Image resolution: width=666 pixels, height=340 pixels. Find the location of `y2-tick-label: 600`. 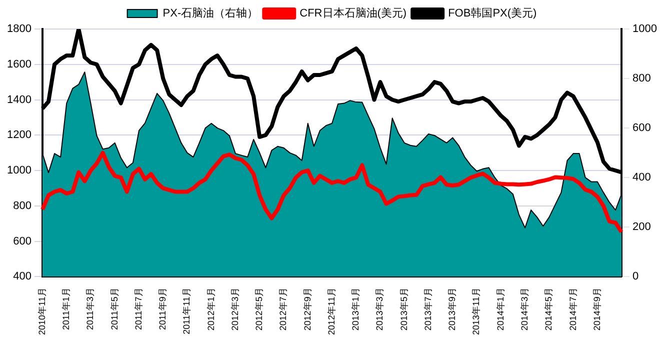

y2-tick-label: 600 is located at coordinates (641, 128).